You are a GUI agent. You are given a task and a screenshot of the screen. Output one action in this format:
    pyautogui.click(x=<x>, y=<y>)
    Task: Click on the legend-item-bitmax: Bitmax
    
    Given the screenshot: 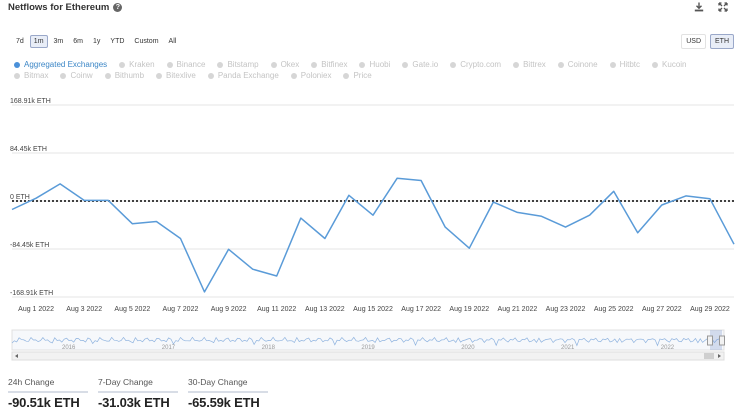 What is the action you would take?
    pyautogui.click(x=31, y=76)
    